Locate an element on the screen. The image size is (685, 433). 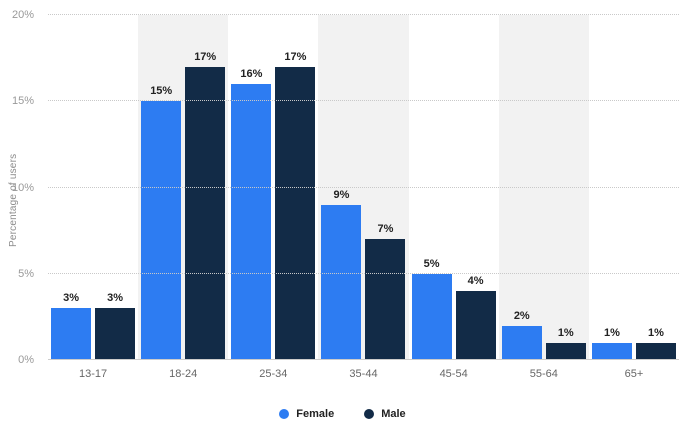
bar-group-65+: 1% 1% is located at coordinates (633, 187).